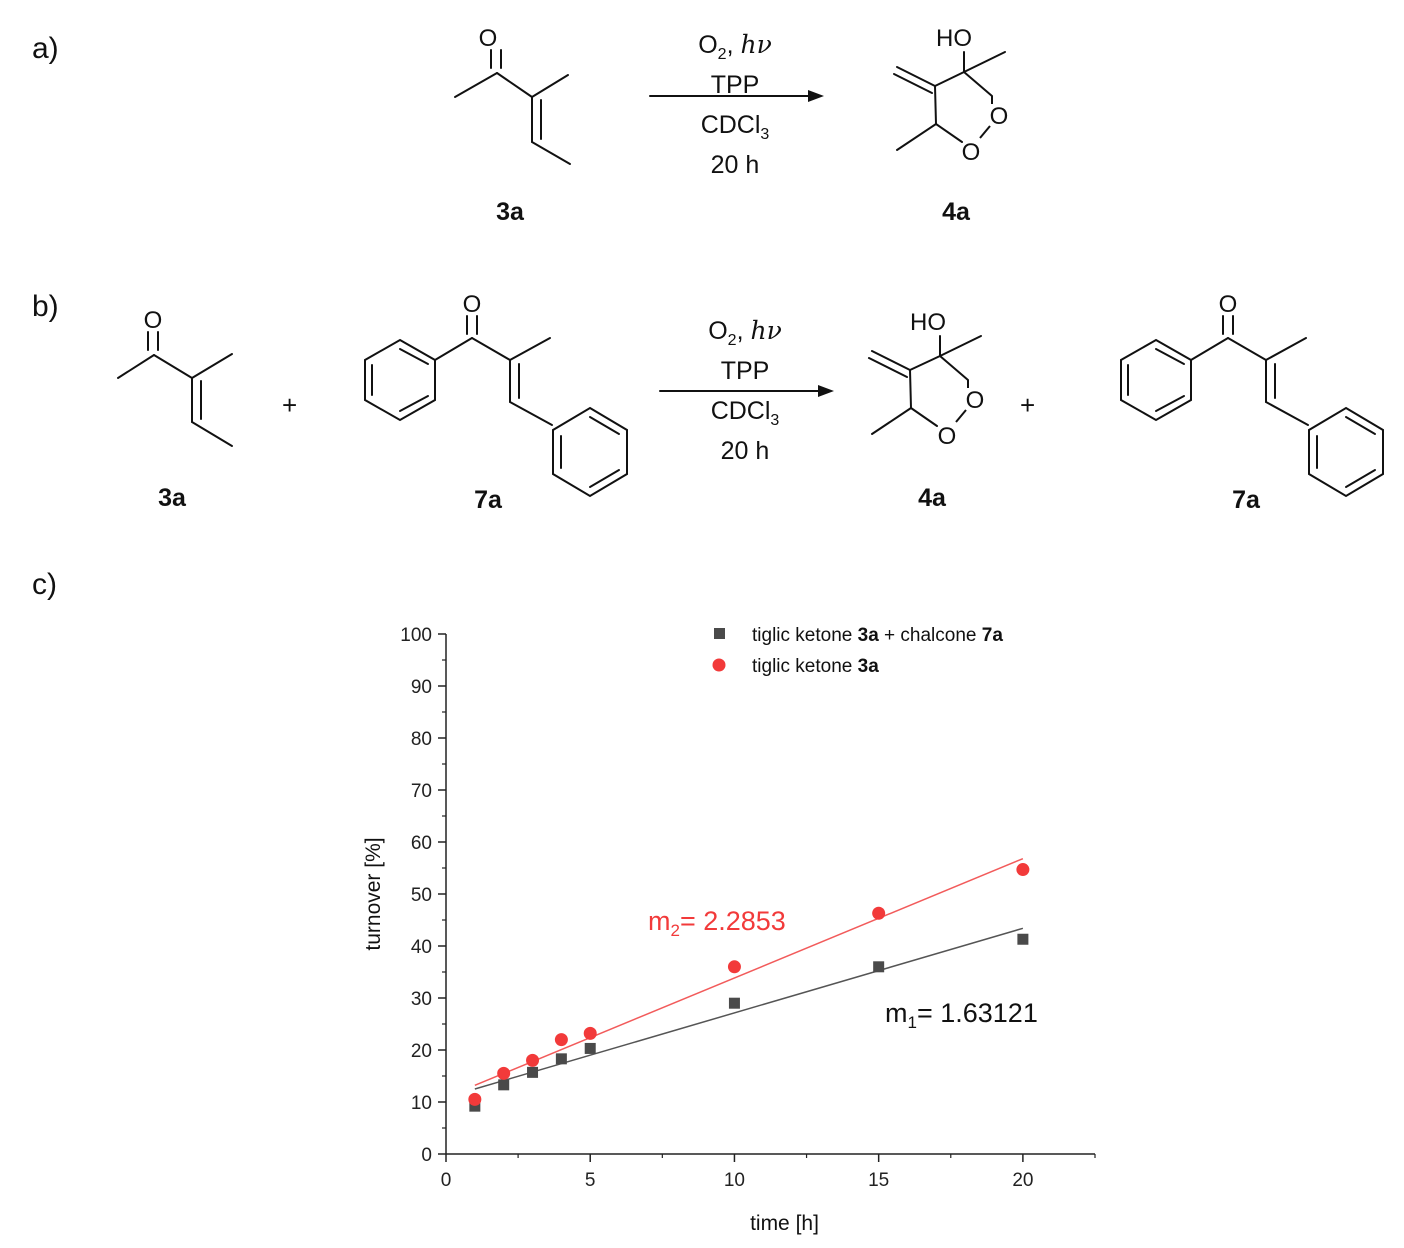 This screenshot has height=1248, width=1404. Describe the element at coordinates (734, 1180) in the screenshot. I see `x-tick-label: 10` at that location.